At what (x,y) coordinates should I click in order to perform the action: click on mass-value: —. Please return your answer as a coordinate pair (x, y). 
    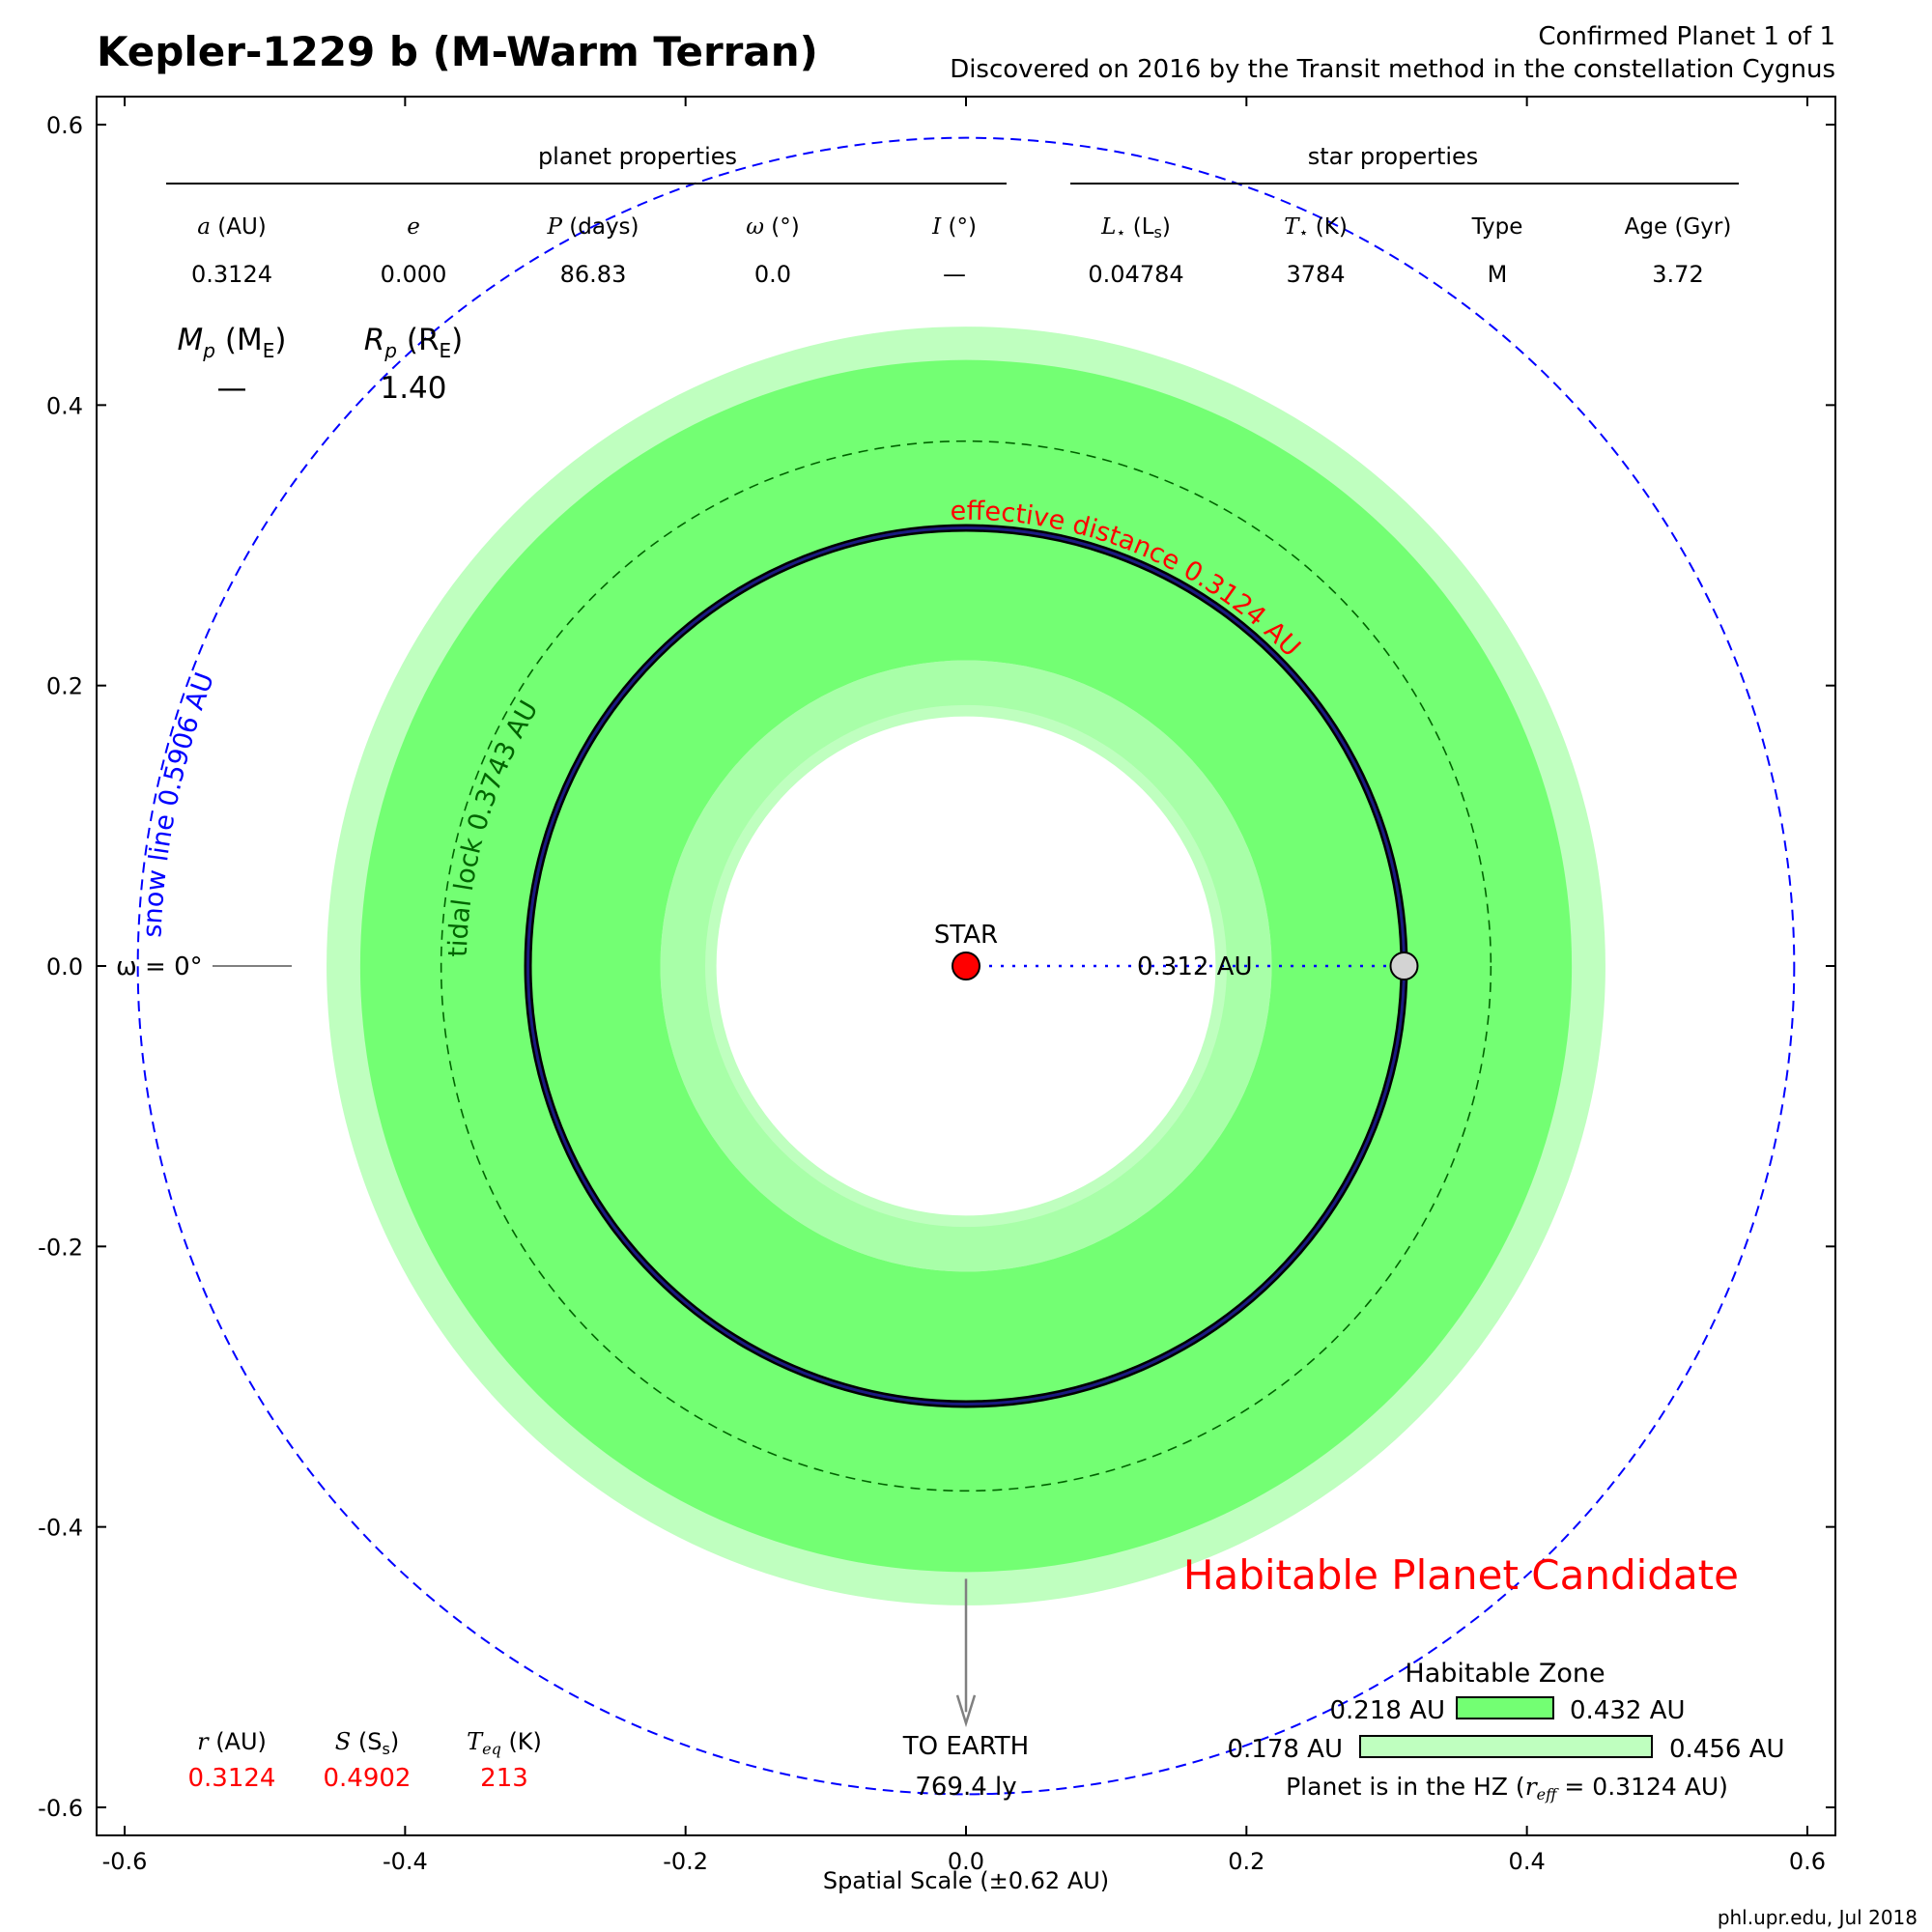
    Looking at the image, I should click on (232, 388).